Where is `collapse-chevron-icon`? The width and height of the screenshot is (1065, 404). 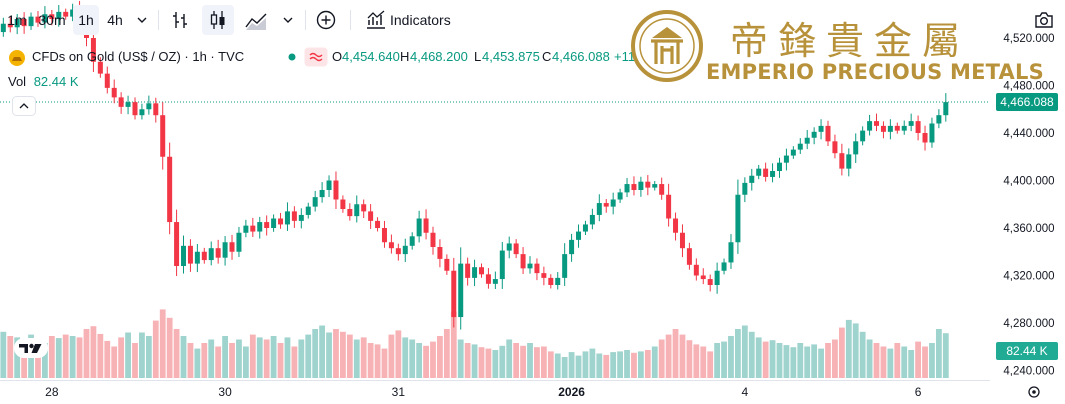 collapse-chevron-icon is located at coordinates (24, 106).